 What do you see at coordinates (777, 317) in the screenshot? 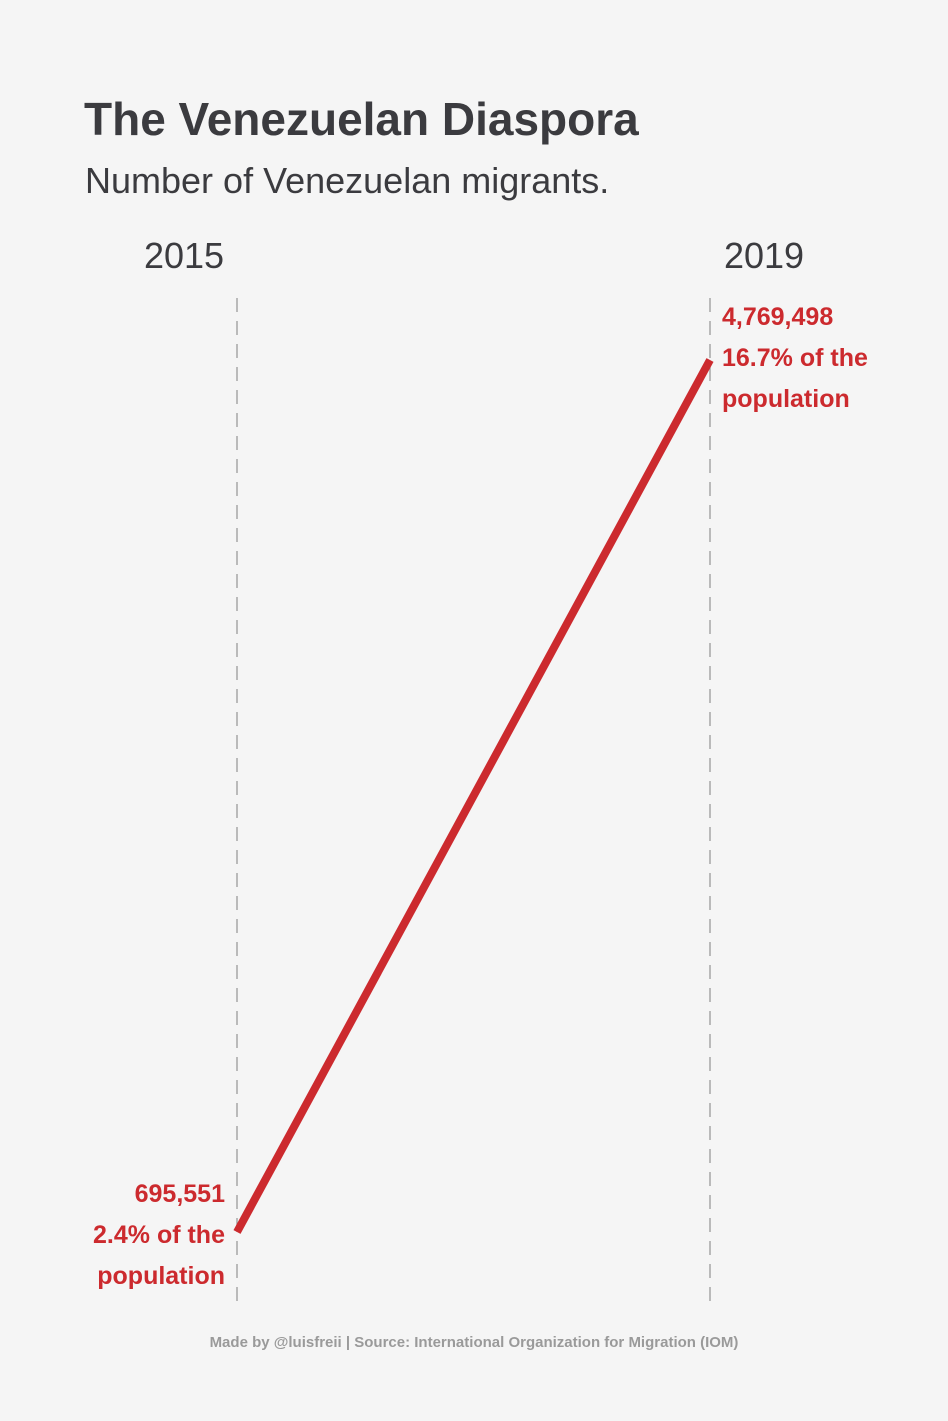
I see `data-label-2019-value: 4,769,498` at bounding box center [777, 317].